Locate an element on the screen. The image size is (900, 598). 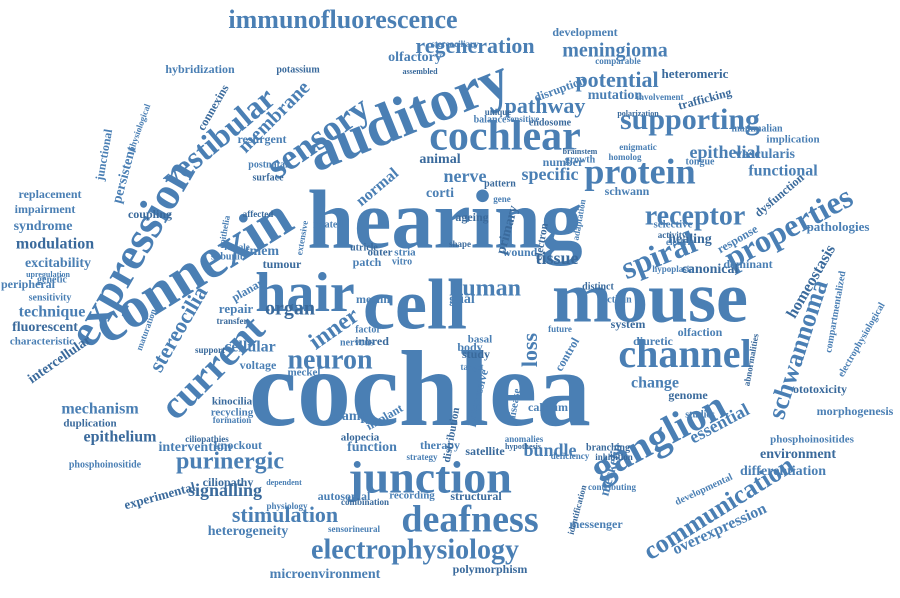
cloud-word-hypothesis: hypothesis is located at coordinates (523, 446).